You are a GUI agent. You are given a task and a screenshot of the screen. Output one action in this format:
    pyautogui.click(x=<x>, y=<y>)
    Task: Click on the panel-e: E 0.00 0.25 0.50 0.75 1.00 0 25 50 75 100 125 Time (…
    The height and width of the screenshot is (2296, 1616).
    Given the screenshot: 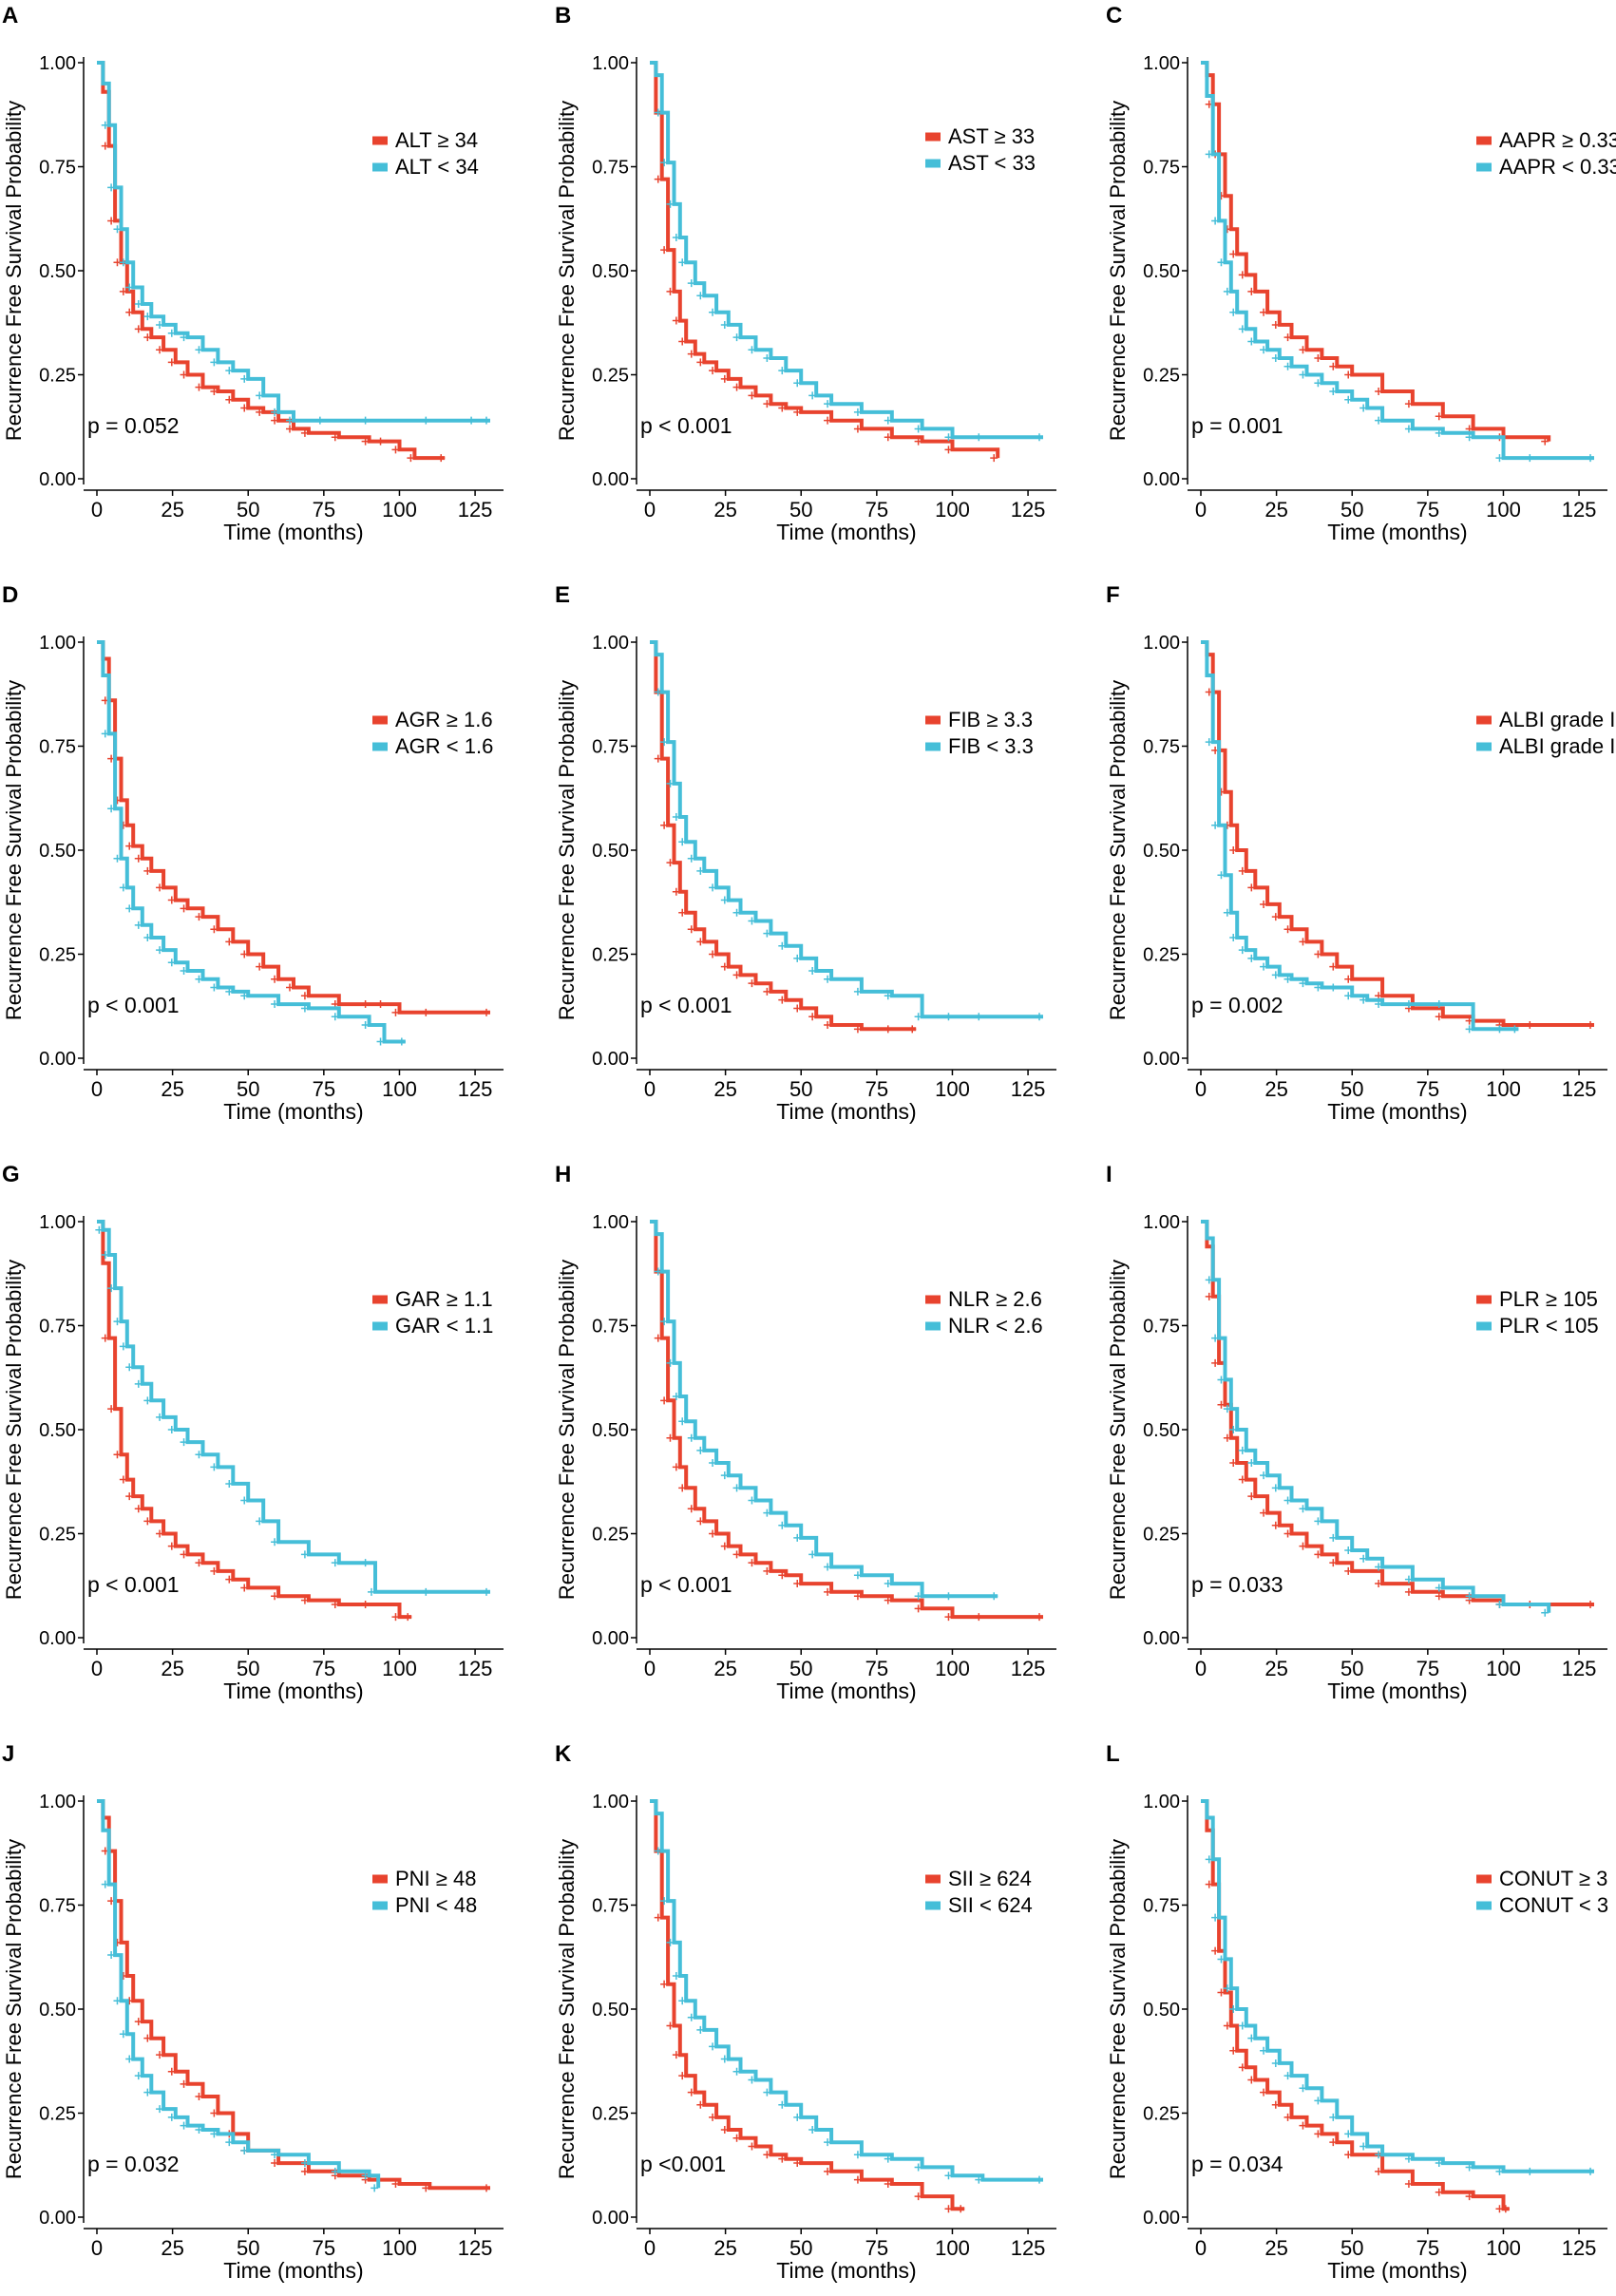 What is the action you would take?
    pyautogui.click(x=805, y=853)
    